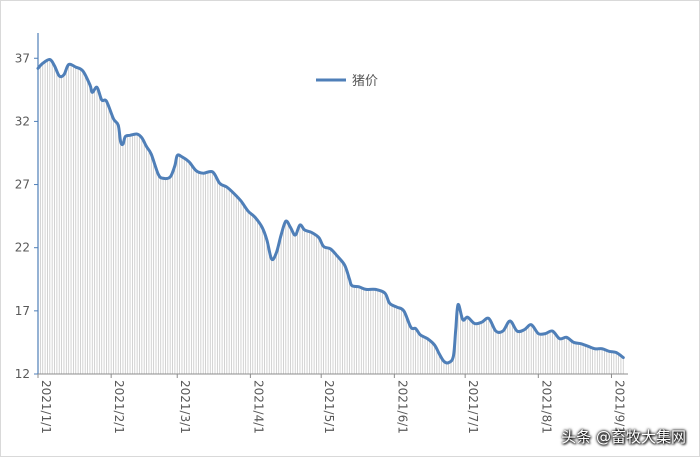  I want to click on x-tick-label: 2021/3/1, so click(185, 407).